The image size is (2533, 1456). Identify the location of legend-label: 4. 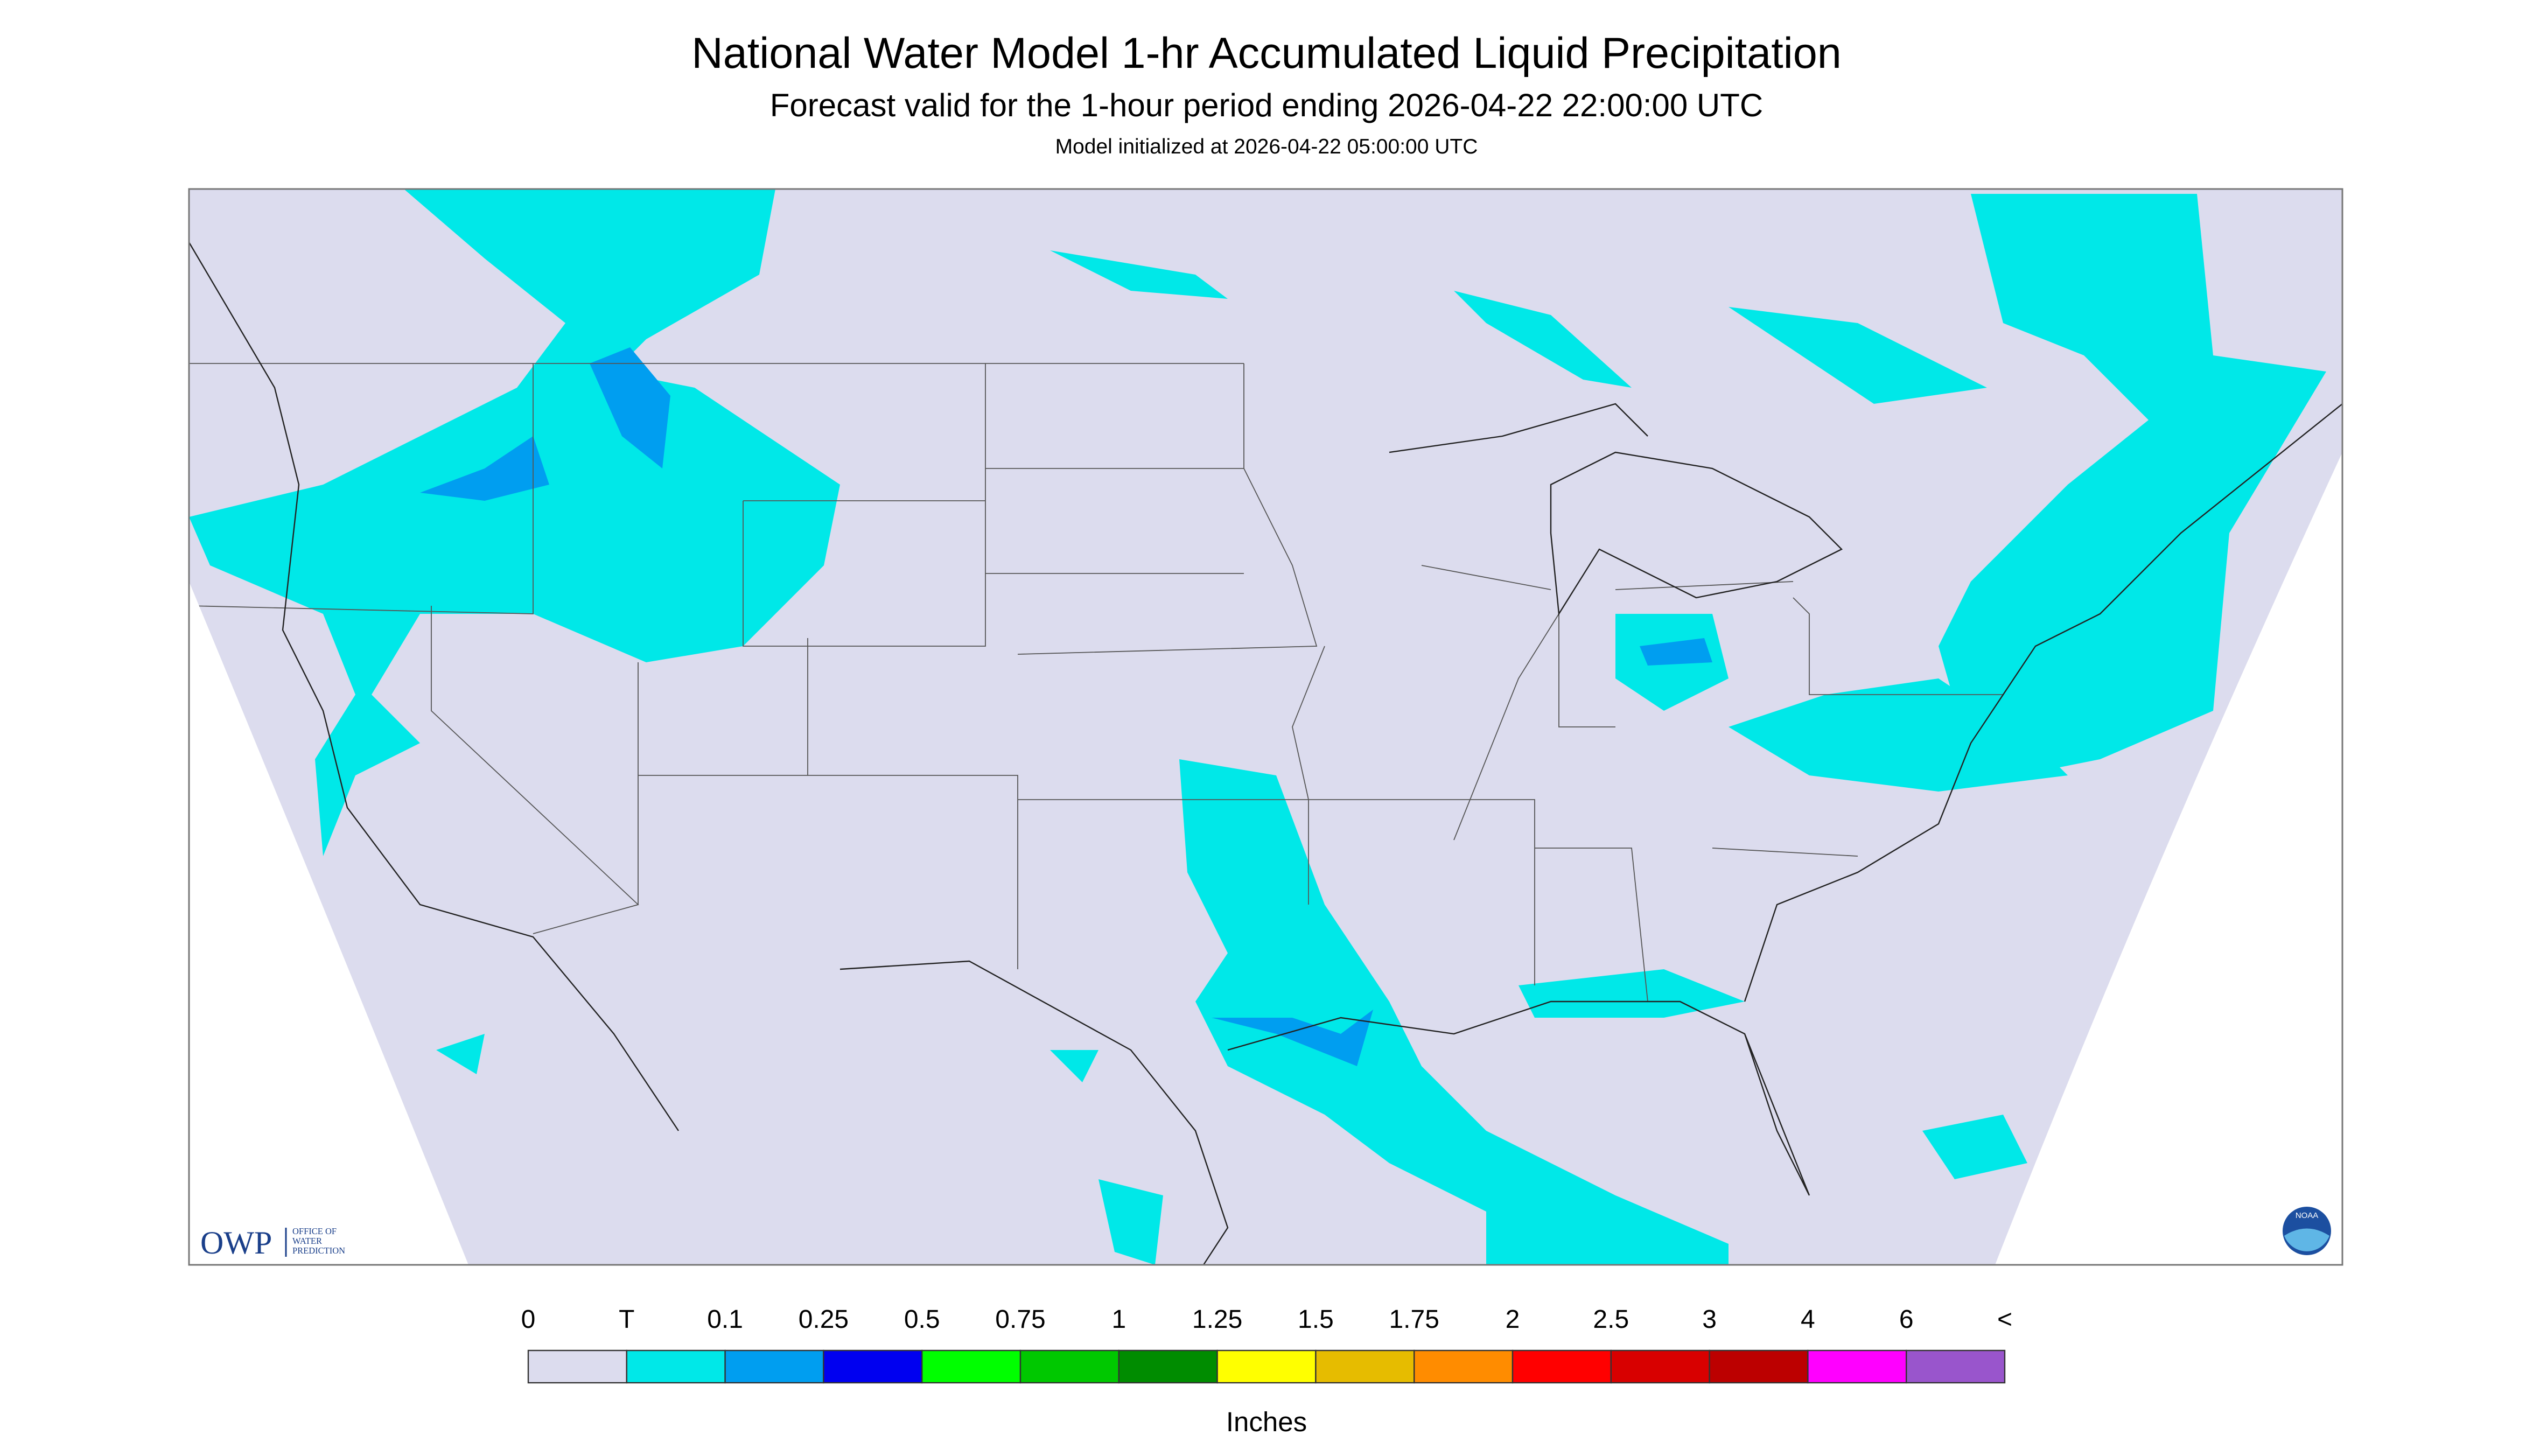
(1808, 1319).